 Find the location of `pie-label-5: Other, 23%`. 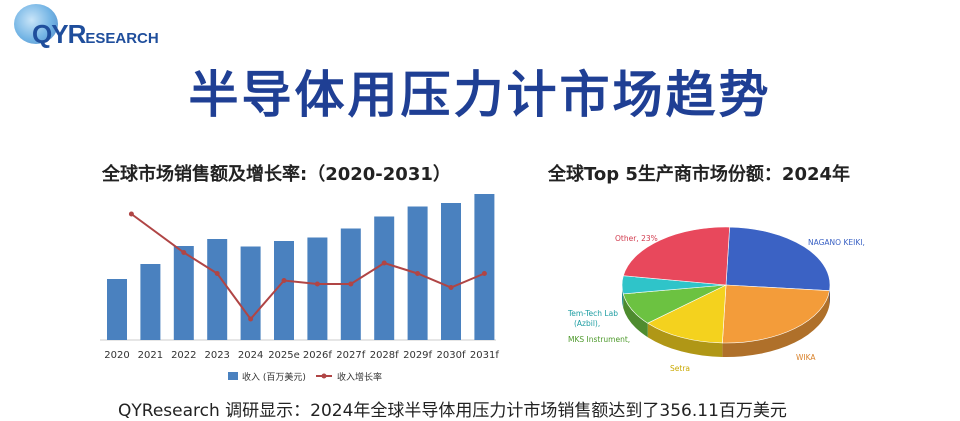

pie-label-5: Other, 23% is located at coordinates (636, 238).